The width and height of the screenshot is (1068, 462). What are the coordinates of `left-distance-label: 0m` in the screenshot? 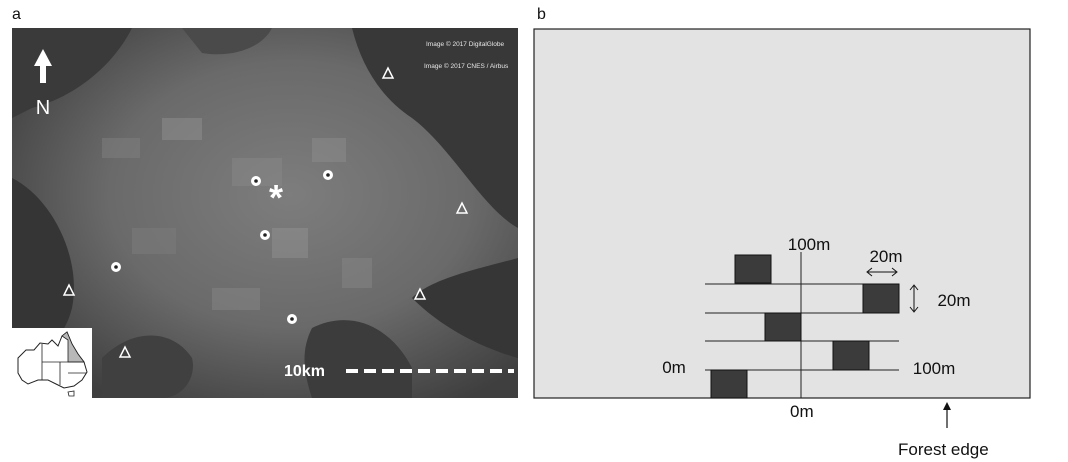 It's located at (674, 367).